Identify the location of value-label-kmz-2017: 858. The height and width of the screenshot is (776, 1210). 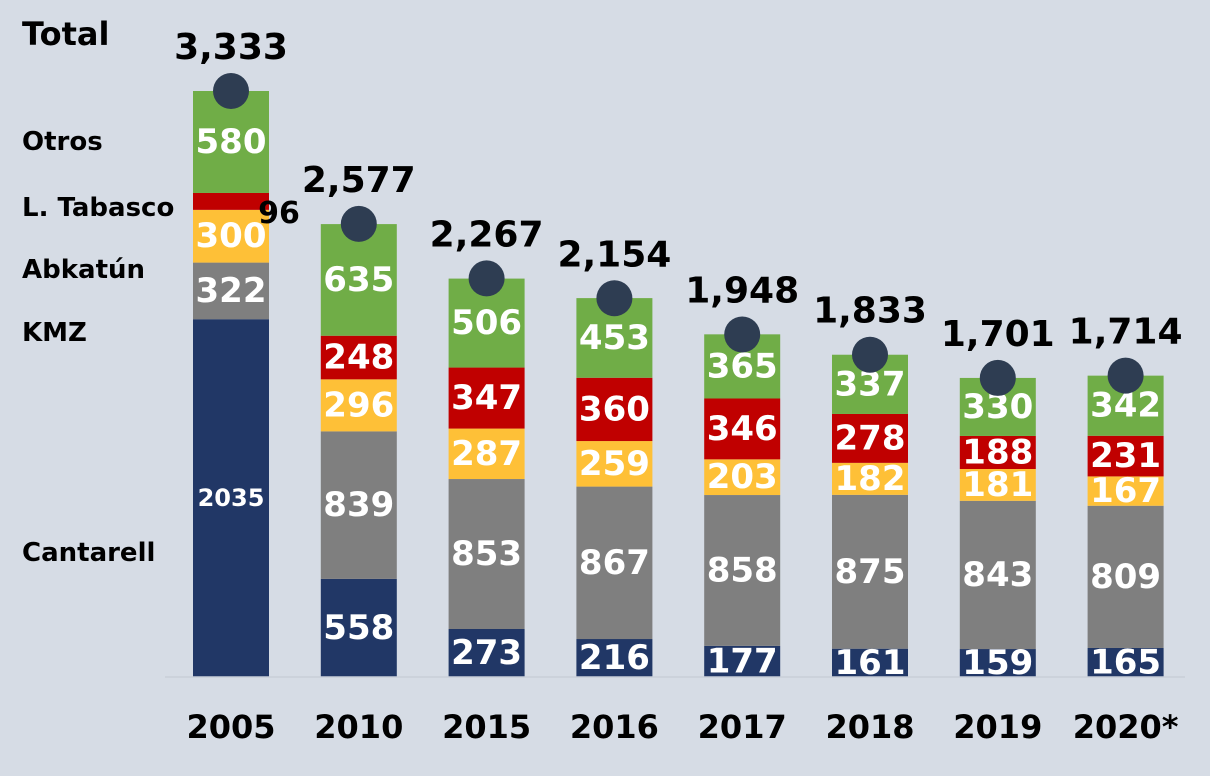
(742, 570).